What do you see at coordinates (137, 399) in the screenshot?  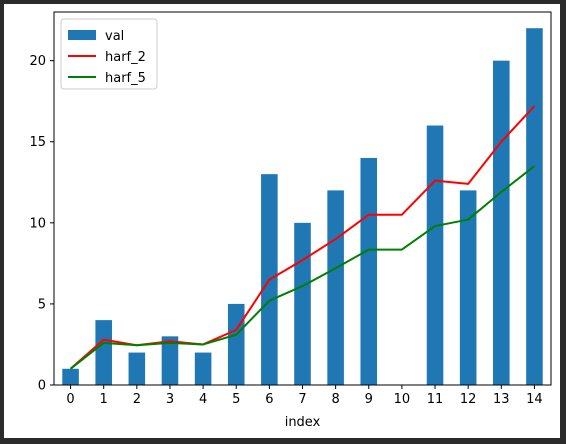 I see `x-tick-label: 2` at bounding box center [137, 399].